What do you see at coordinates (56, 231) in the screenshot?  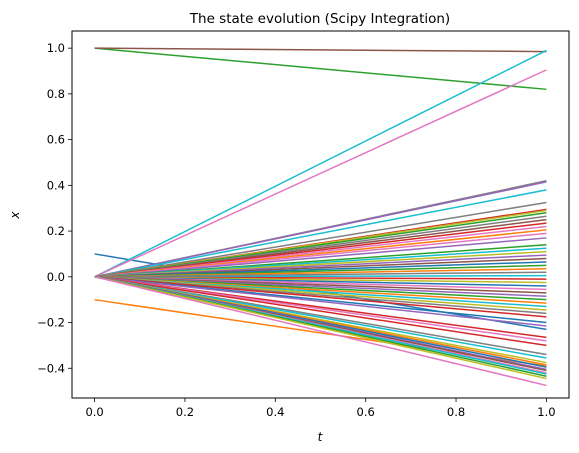 I see `y-tick-label: 0.2` at bounding box center [56, 231].